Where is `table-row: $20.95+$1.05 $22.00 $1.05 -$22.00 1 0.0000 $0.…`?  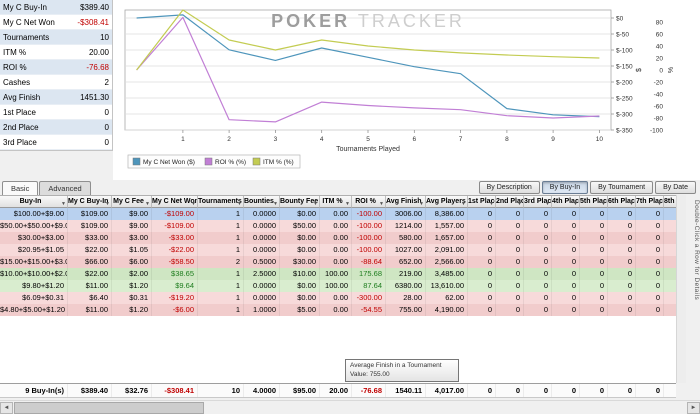 table-row: $20.95+$1.05 $22.00 $1.05 -$22.00 1 0.0000 $0.… is located at coordinates (338, 250).